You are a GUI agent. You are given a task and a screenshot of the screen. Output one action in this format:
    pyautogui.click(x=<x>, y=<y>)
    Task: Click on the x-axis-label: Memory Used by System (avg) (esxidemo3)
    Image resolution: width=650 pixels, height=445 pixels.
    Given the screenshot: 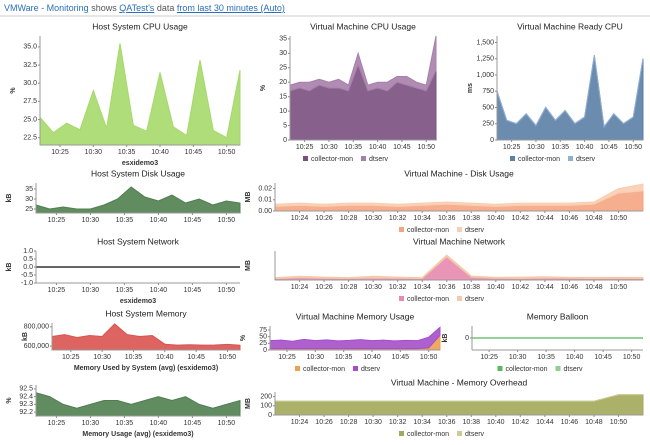 What is the action you would take?
    pyautogui.click(x=146, y=368)
    